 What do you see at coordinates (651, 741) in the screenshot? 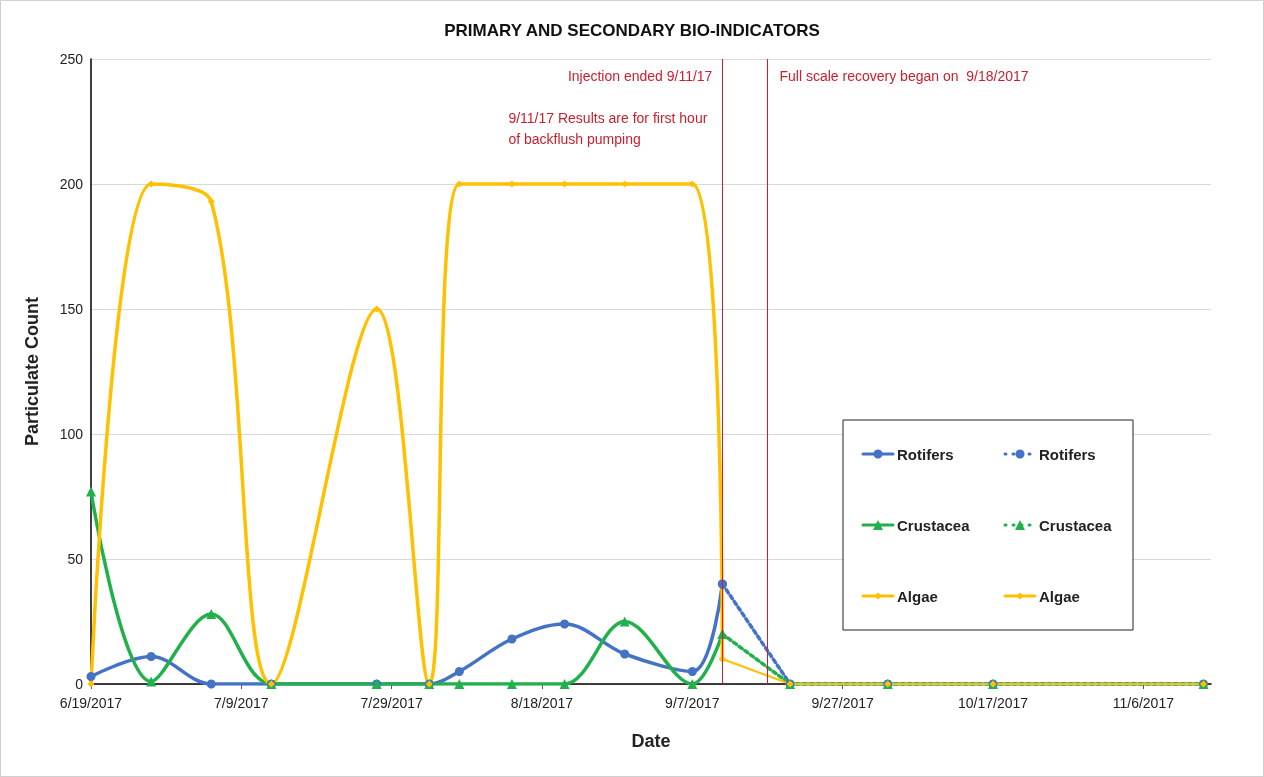
I see `x-axis-title: Date` at bounding box center [651, 741].